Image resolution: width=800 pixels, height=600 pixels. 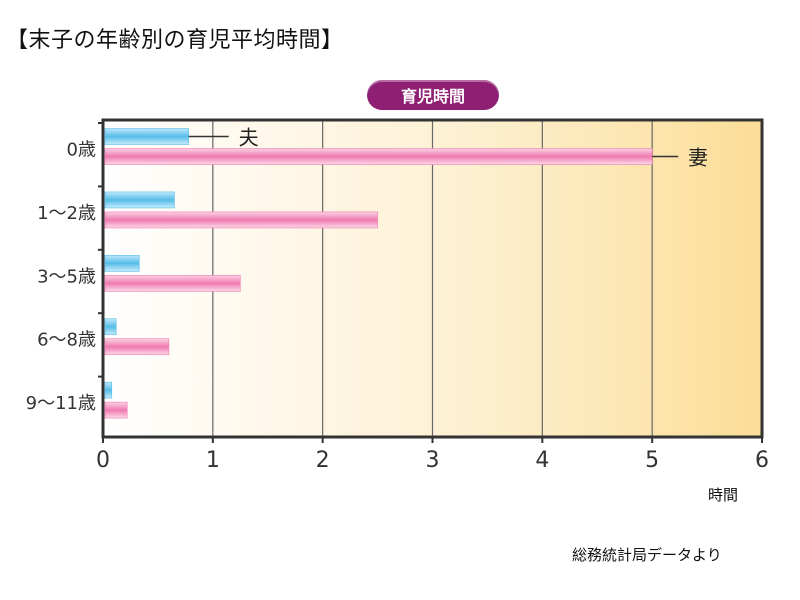 What do you see at coordinates (433, 95) in the screenshot?
I see `legend-badge: 育児時間` at bounding box center [433, 95].